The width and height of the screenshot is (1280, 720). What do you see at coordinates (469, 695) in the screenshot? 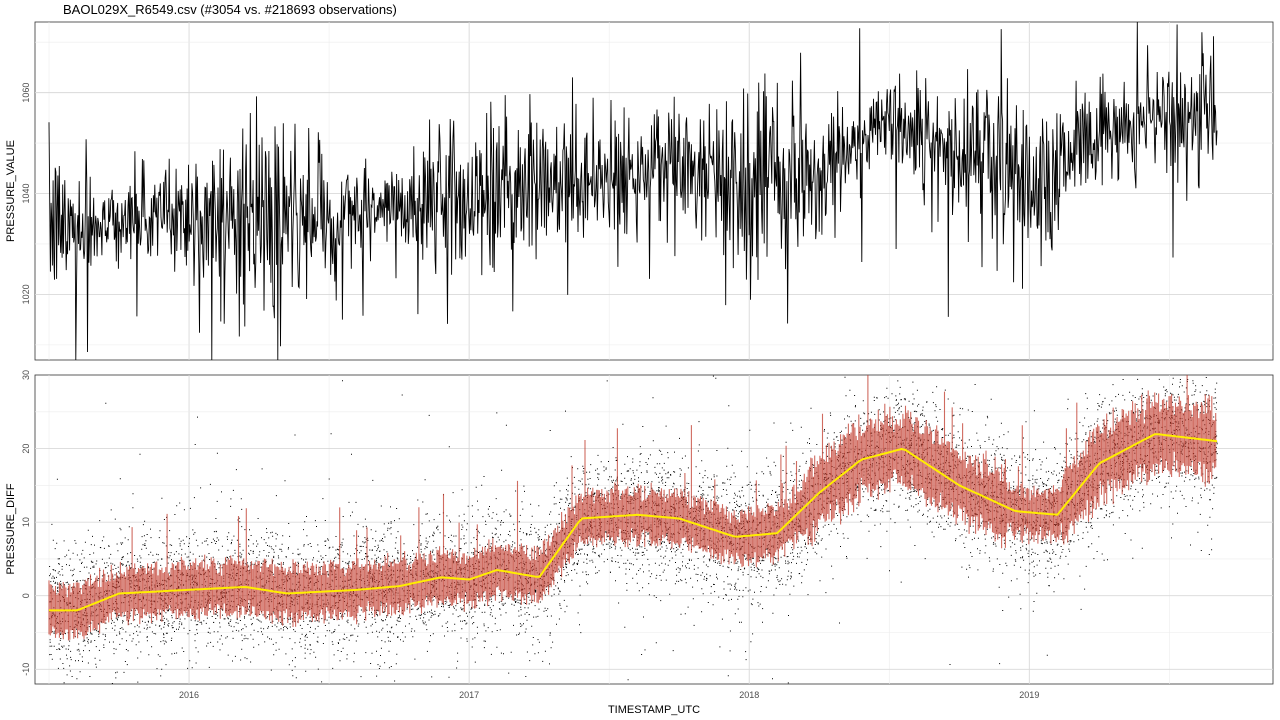
I see `x-tick-label: 2017` at bounding box center [469, 695].